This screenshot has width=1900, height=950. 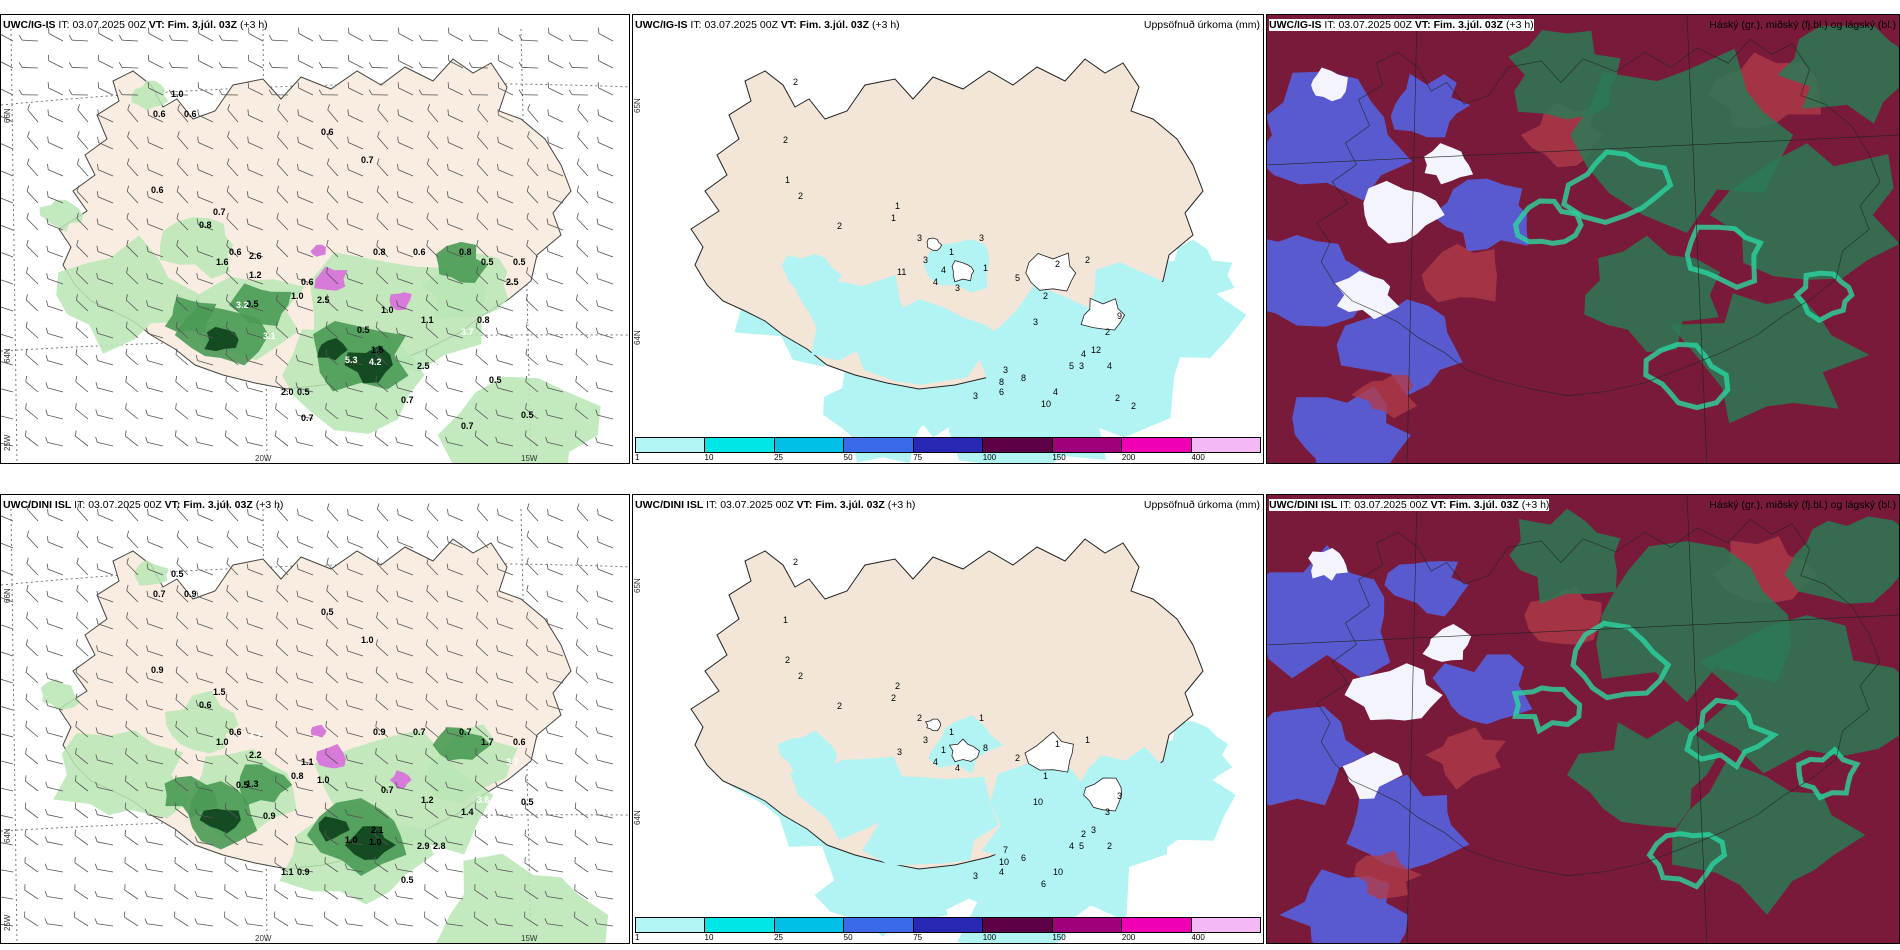 What do you see at coordinates (263, 938) in the screenshot?
I see `axis-label: 20W` at bounding box center [263, 938].